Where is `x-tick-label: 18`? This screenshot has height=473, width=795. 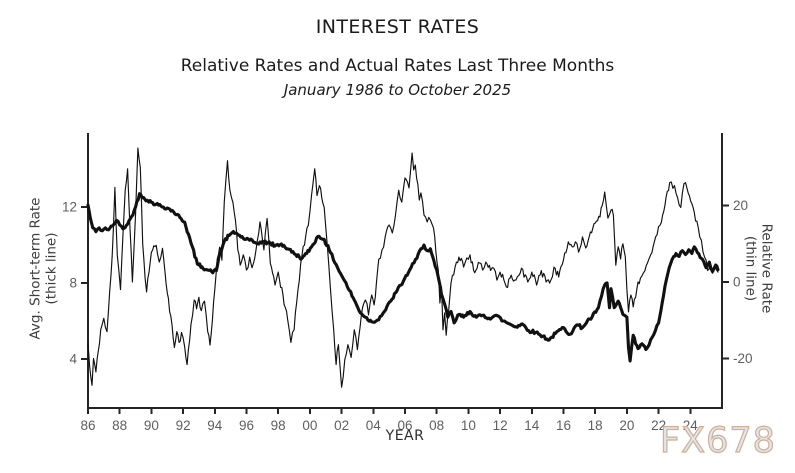
x-tick-label: 18 is located at coordinates (595, 425).